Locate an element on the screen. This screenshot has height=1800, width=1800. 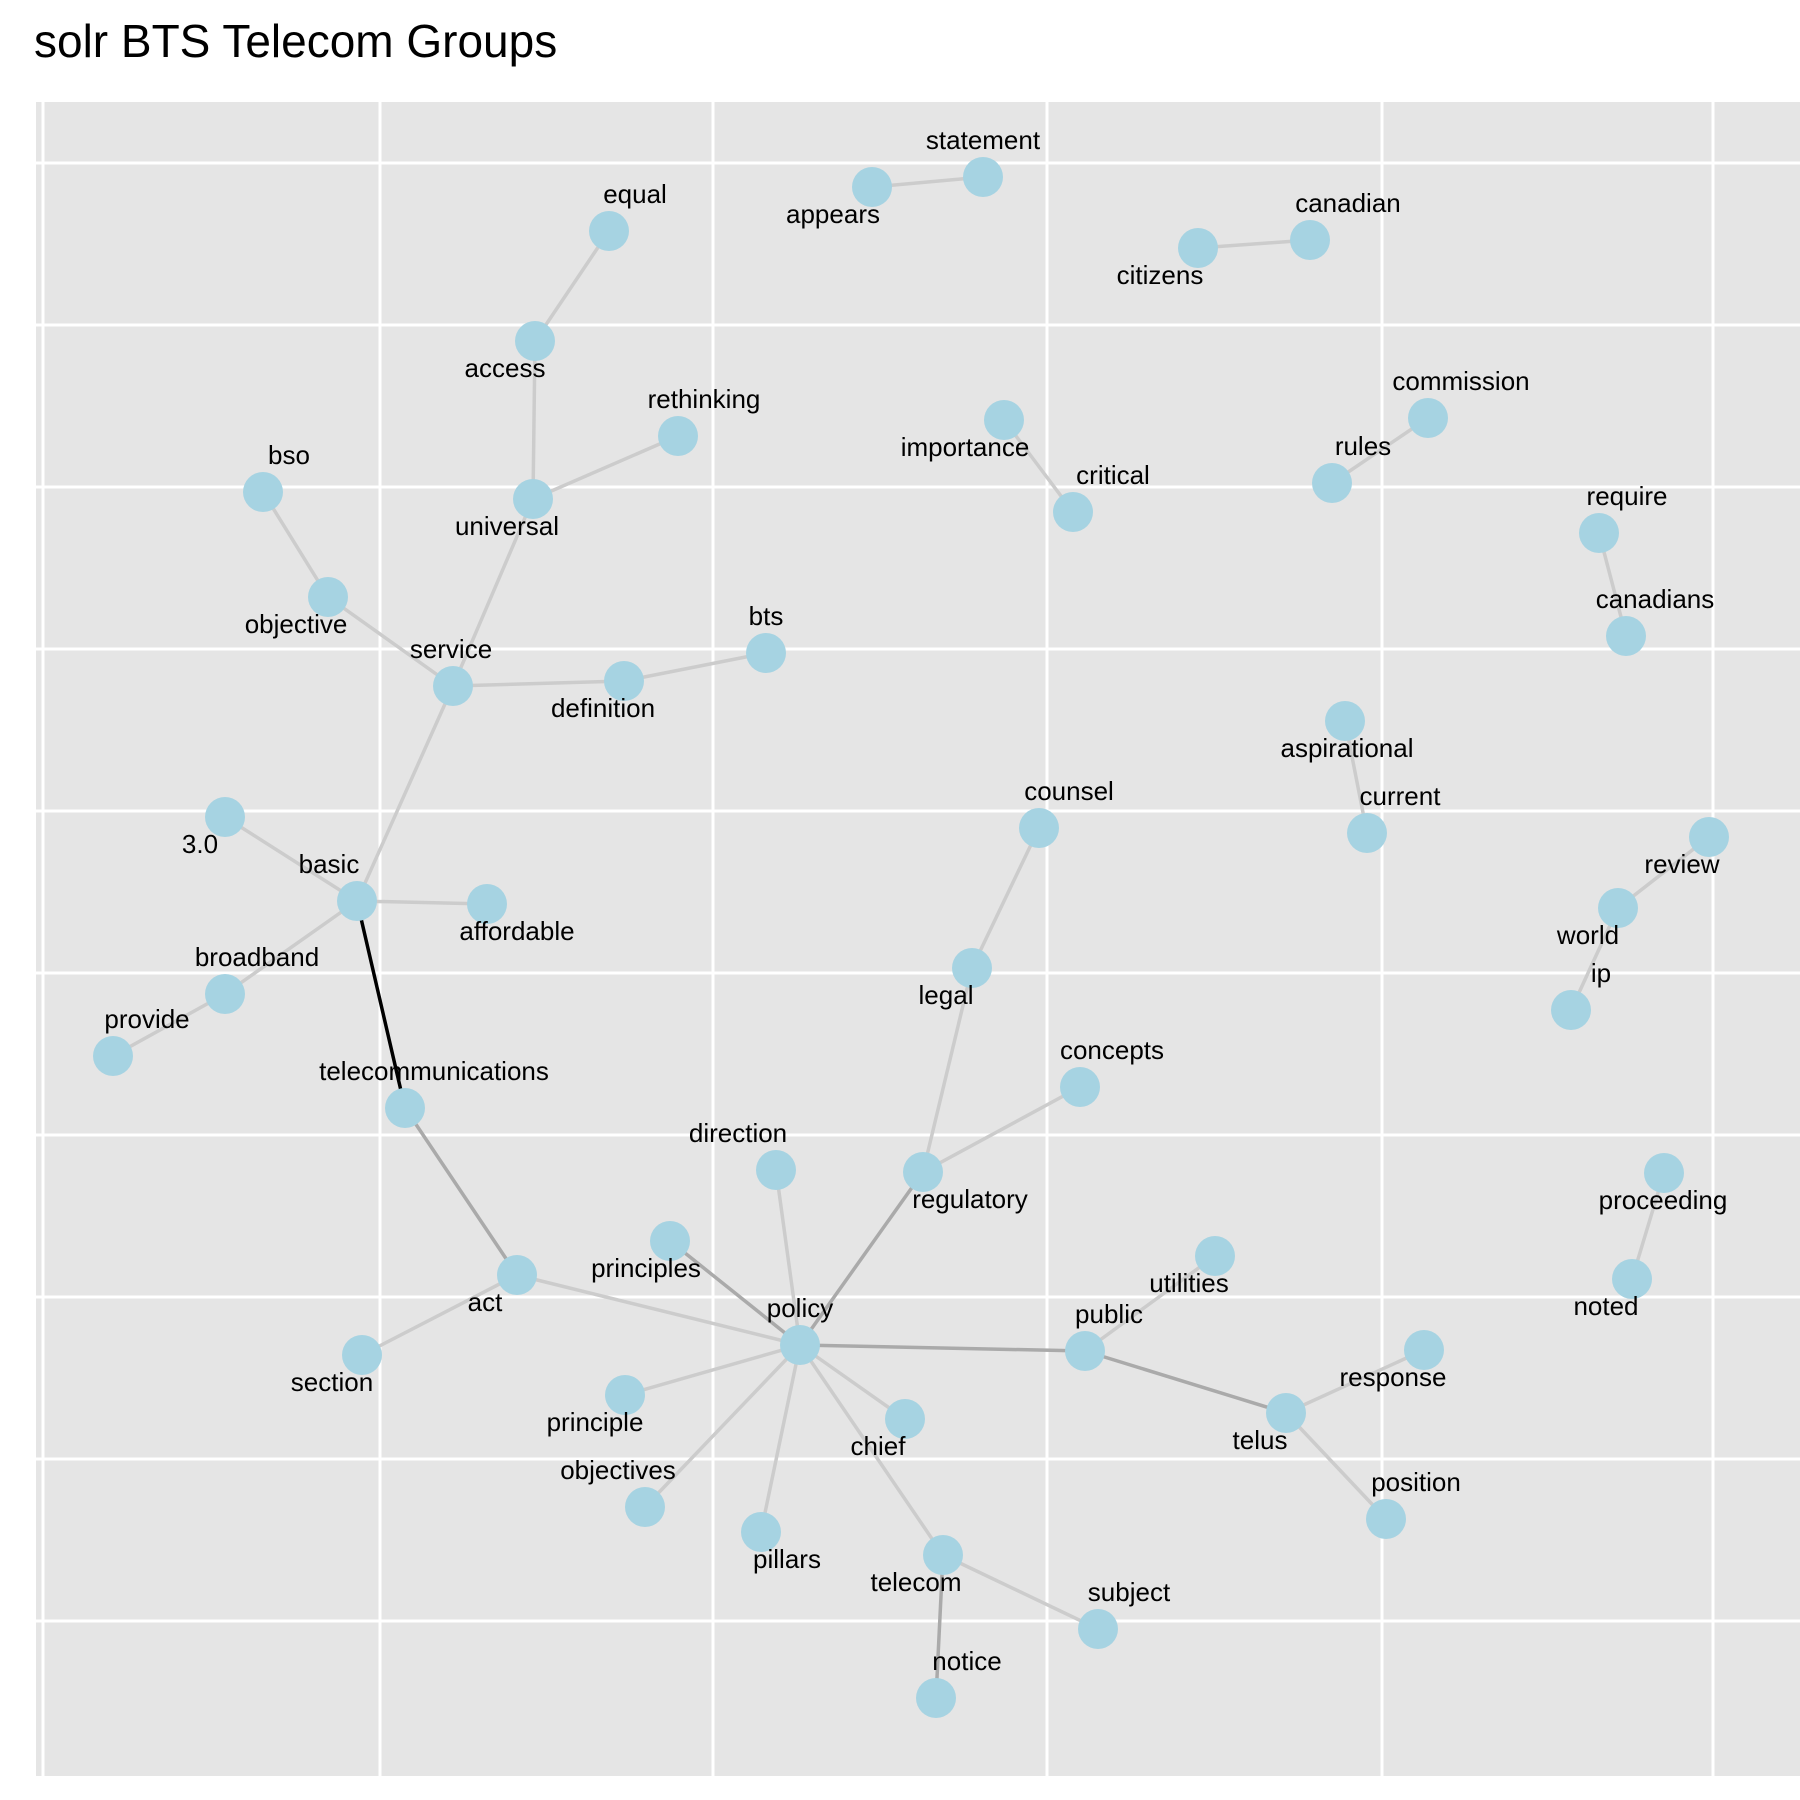
node-label-require: require is located at coordinates (1627, 496).